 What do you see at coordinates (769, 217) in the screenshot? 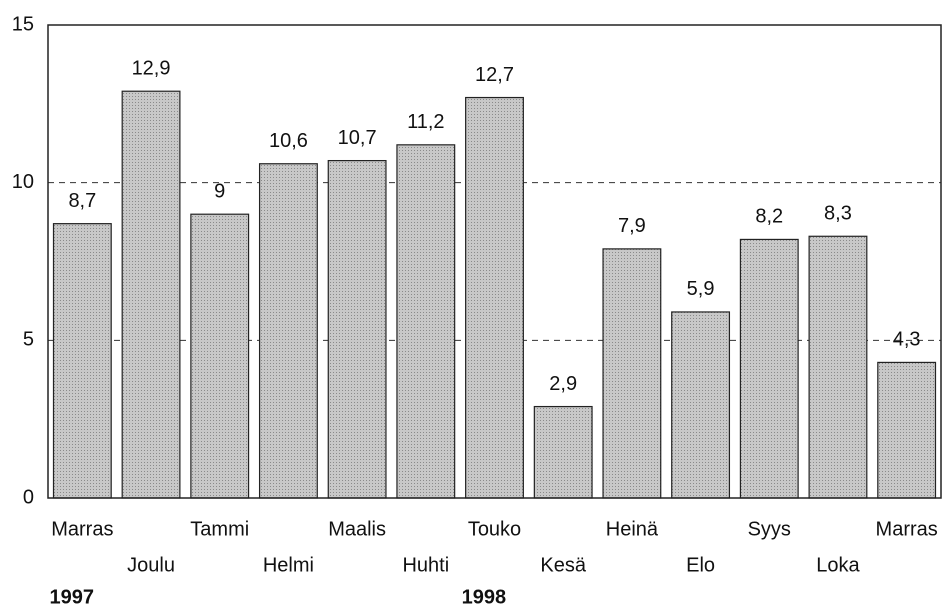
I see `value-label: 8,2` at bounding box center [769, 217].